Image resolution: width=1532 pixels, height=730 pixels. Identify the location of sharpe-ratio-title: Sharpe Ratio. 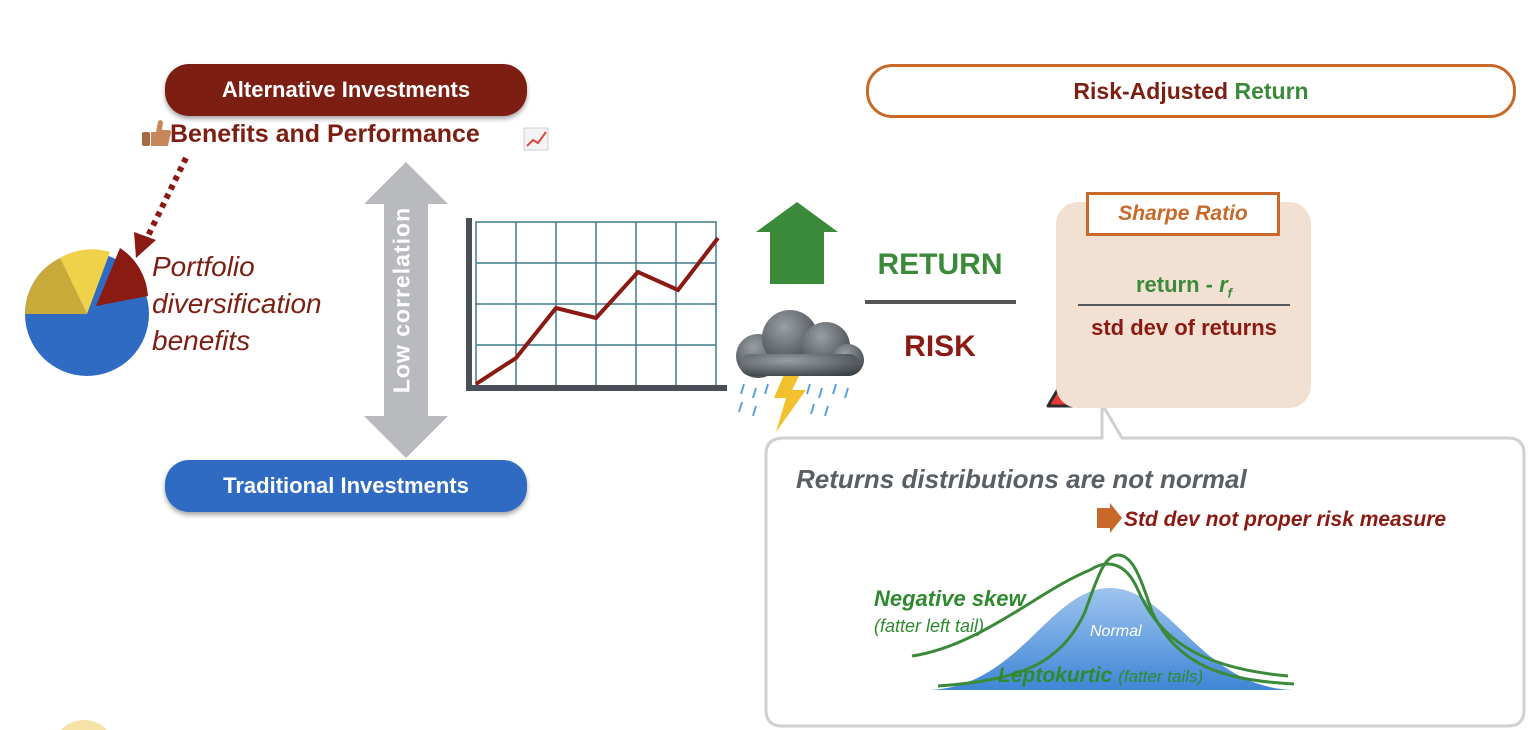
(1183, 214).